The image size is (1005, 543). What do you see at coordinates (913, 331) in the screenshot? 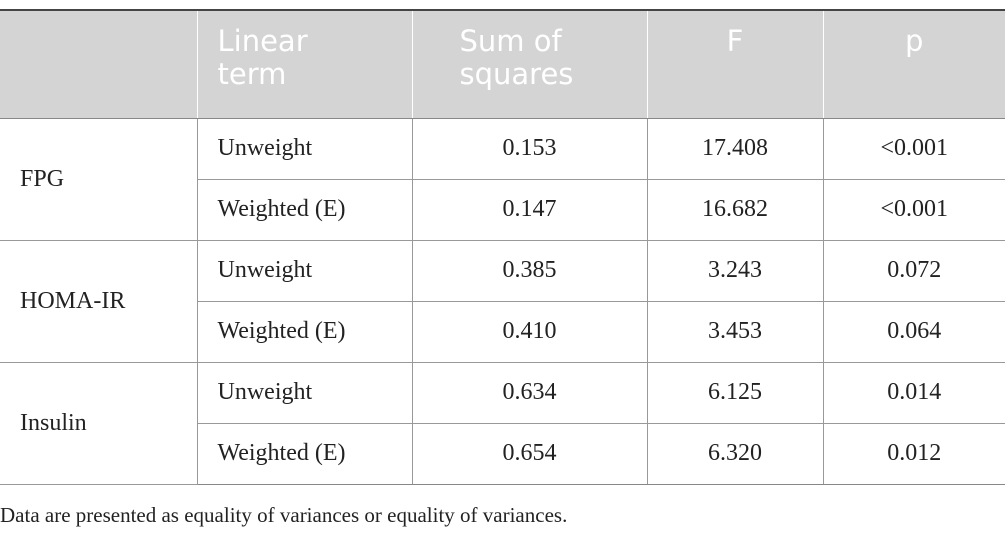
I see `value-cell: 0.064` at bounding box center [913, 331].